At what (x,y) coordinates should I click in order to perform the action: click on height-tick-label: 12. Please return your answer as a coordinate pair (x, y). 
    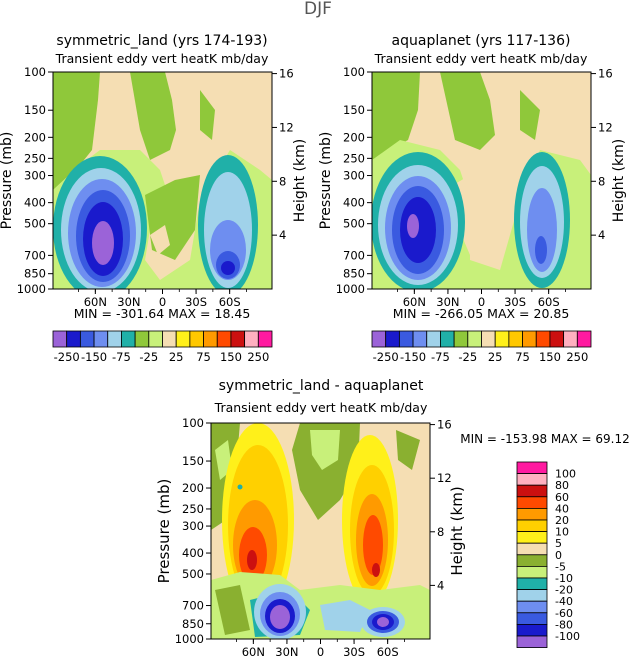
    Looking at the image, I should click on (286, 127).